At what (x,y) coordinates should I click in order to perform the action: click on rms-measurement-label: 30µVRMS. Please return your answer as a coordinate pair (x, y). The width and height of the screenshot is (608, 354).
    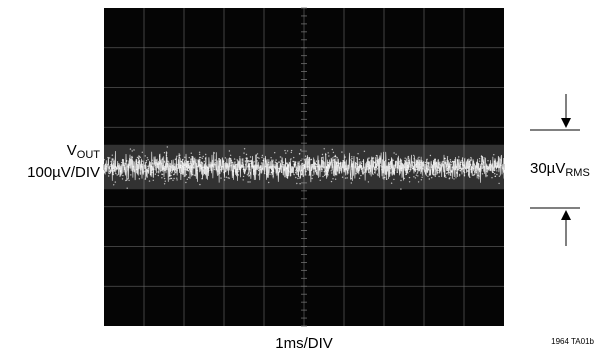
    Looking at the image, I should click on (560, 169).